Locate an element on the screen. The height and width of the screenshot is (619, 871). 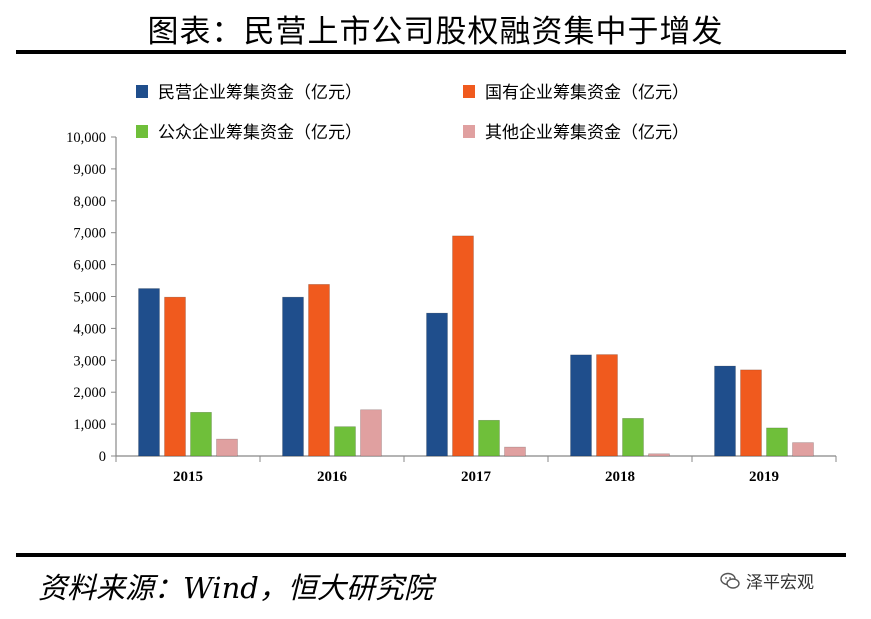
y-tick-label: 10,000 is located at coordinates (86, 138).